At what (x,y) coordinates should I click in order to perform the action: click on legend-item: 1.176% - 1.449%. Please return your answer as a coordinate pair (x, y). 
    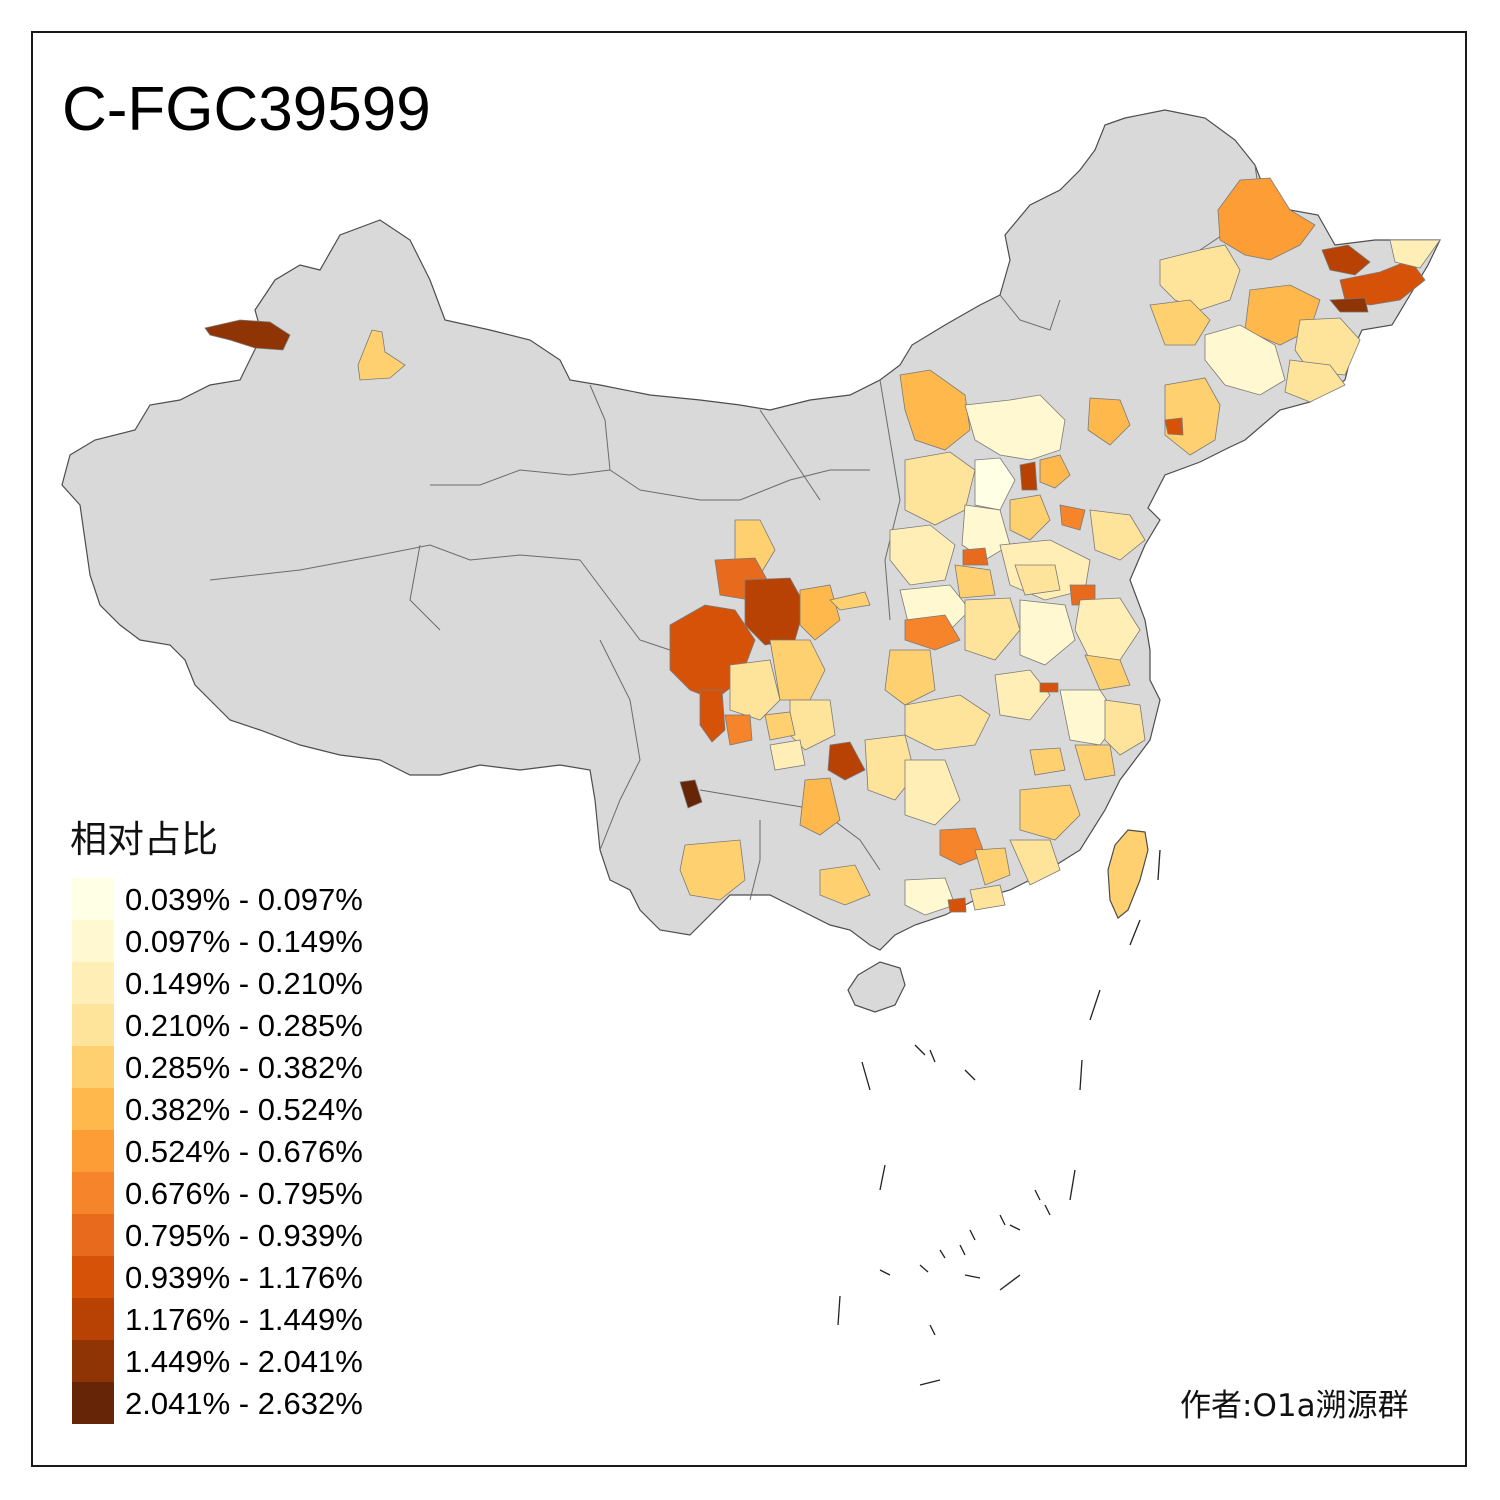
    Looking at the image, I should click on (216, 1319).